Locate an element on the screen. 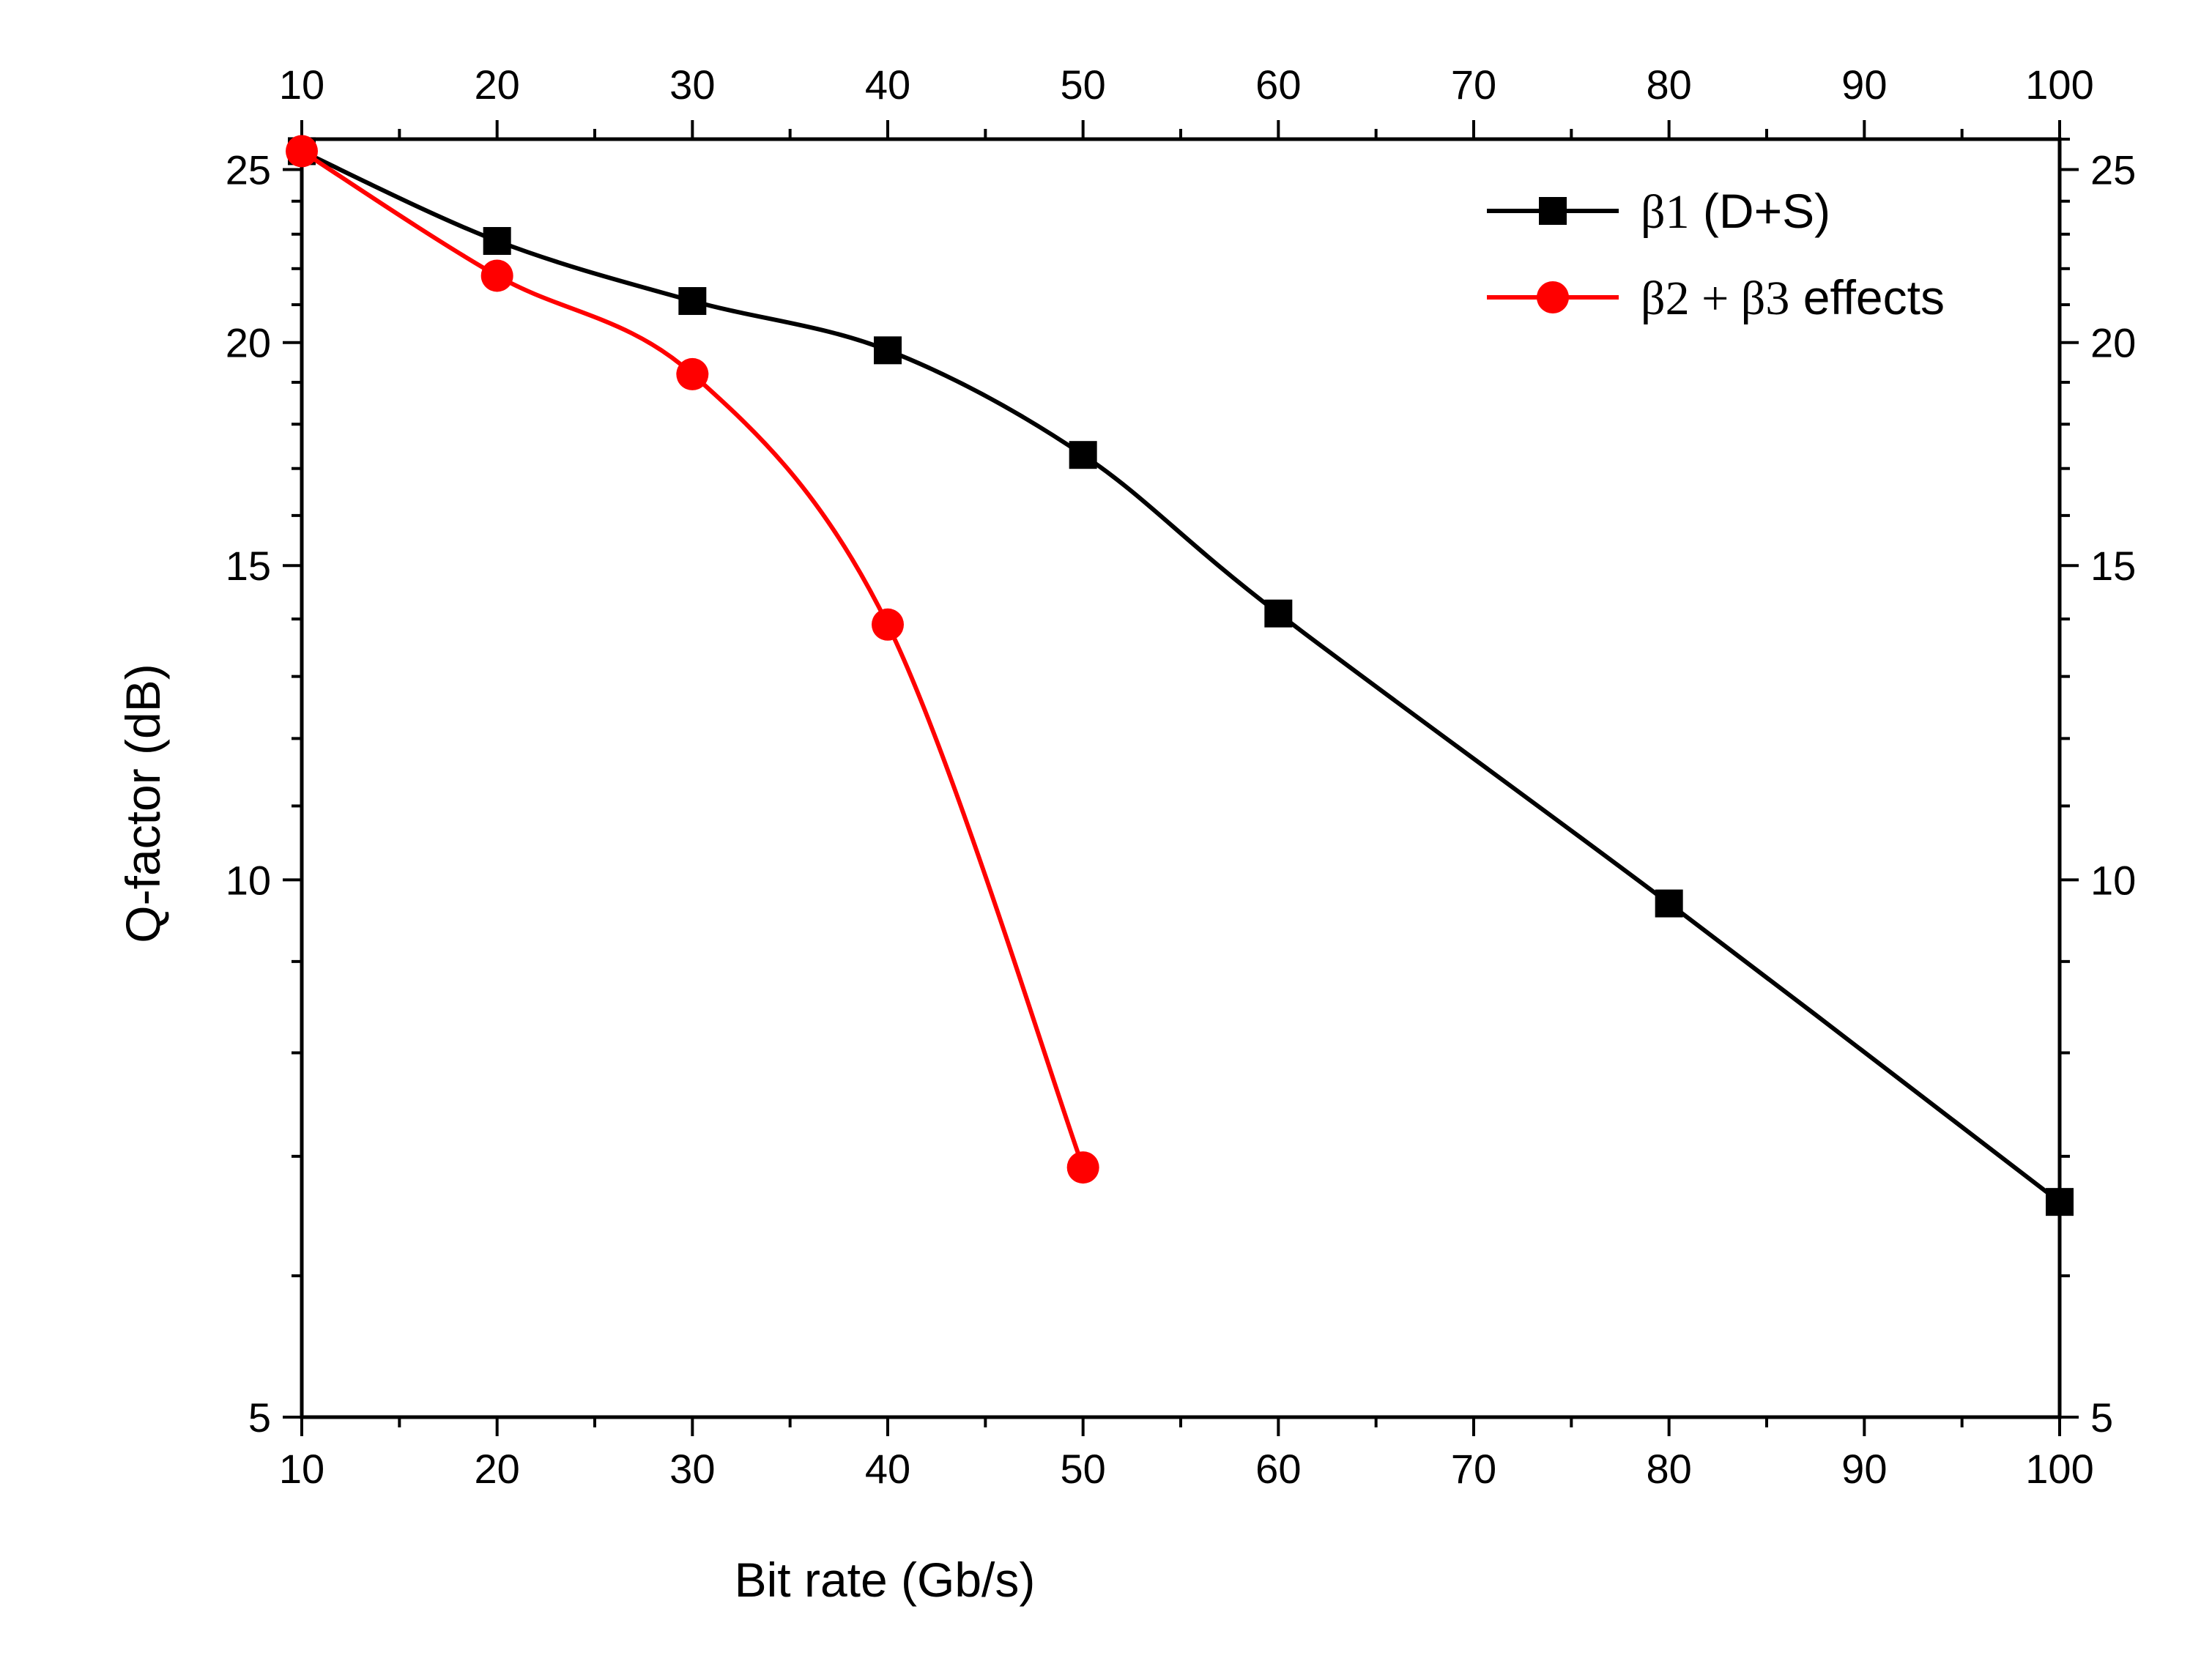  x-tick-label-bottom: 70 is located at coordinates (1473, 1469).